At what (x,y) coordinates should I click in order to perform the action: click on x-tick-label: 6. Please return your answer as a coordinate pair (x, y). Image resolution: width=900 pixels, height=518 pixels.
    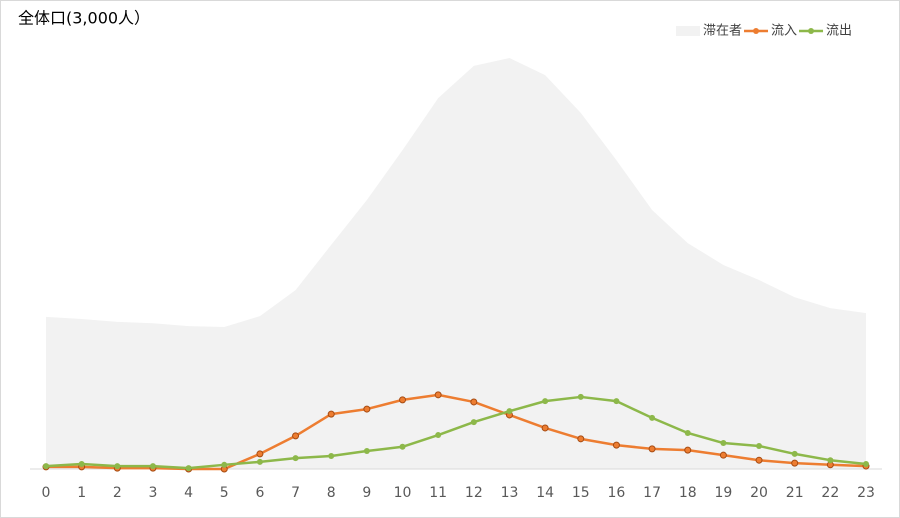
    Looking at the image, I should click on (259, 493).